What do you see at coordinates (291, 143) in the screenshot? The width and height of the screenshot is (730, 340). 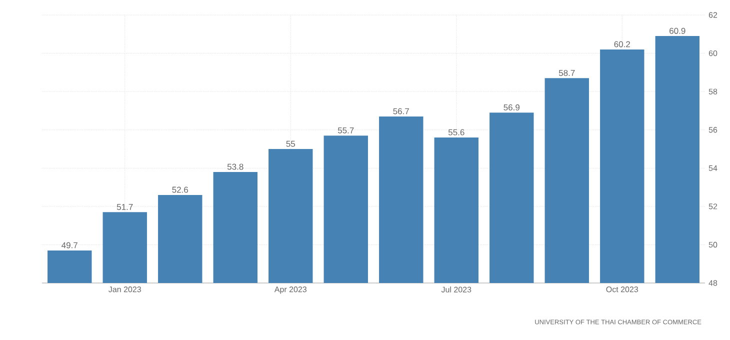 I see `data-label: 55` at bounding box center [291, 143].